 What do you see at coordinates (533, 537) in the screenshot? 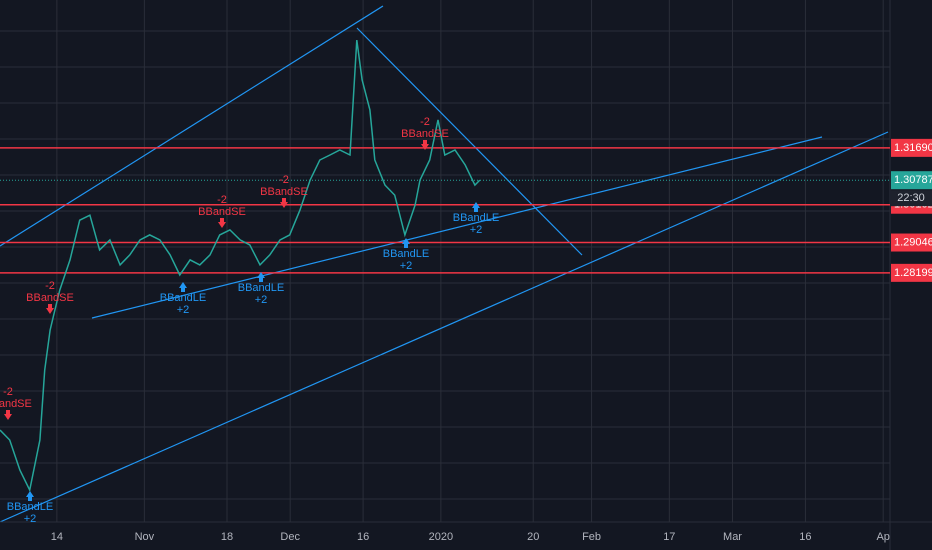
I see `x-tick-label: 20` at bounding box center [533, 537].